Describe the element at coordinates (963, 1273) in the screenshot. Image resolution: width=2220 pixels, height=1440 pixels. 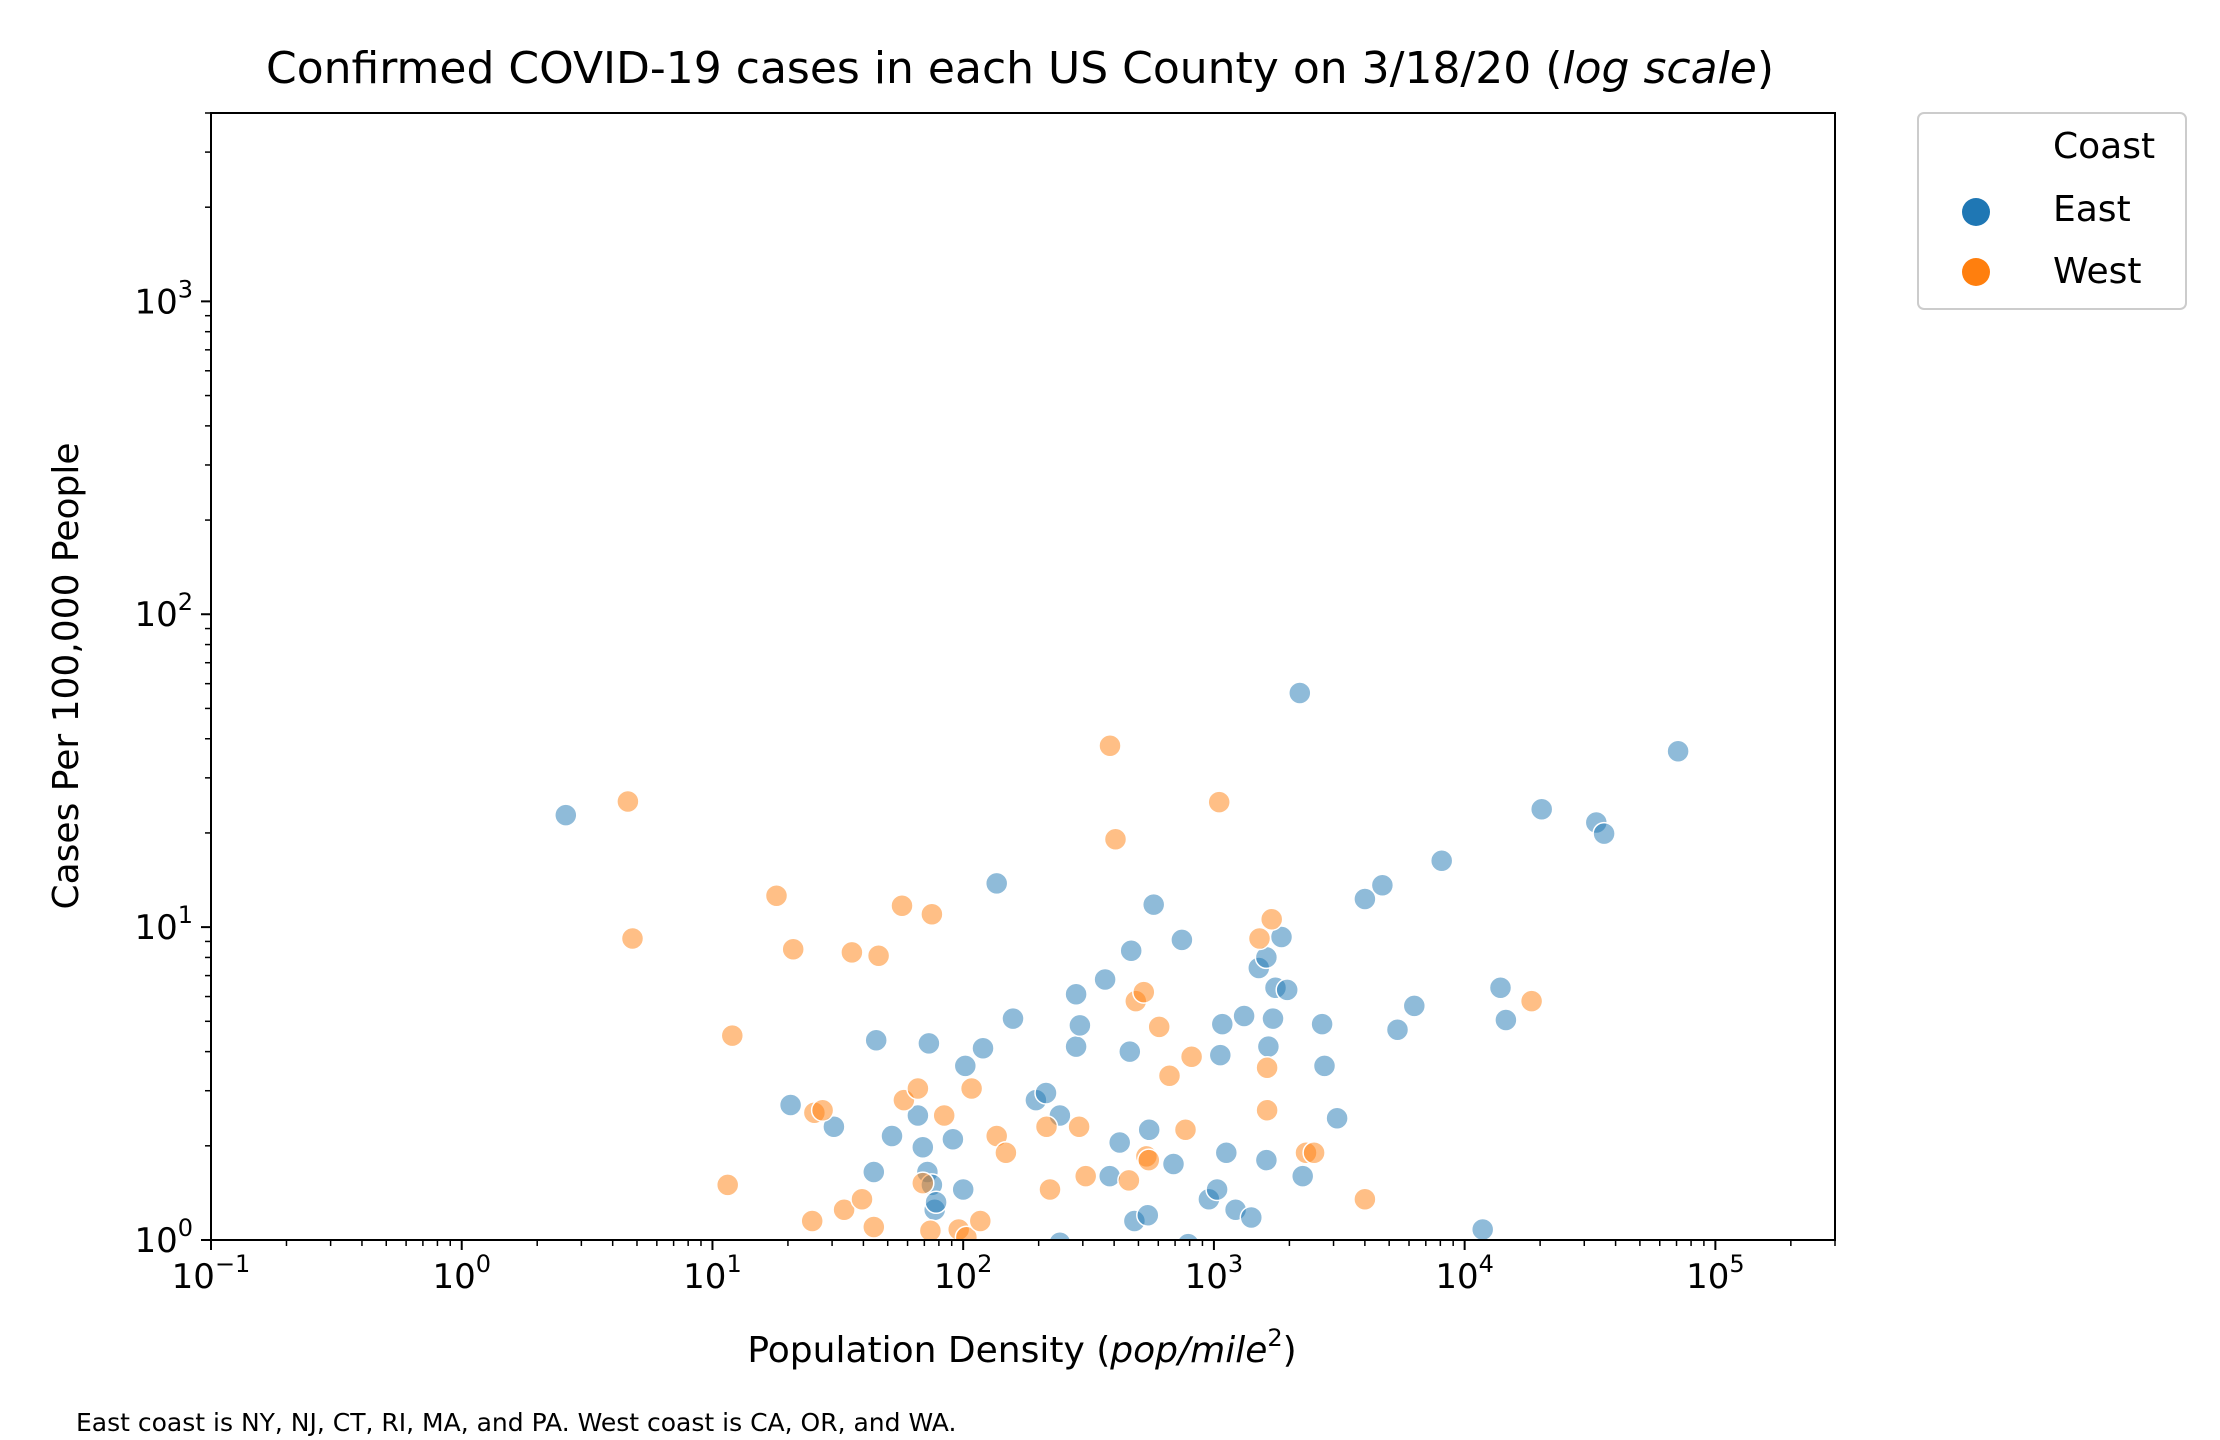
I see `x-tick-label: 10²` at that location.